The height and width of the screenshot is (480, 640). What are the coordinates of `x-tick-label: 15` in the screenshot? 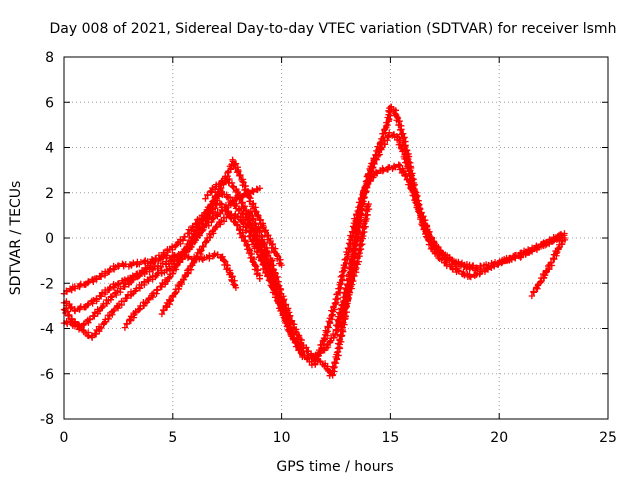 It's located at (390, 438).